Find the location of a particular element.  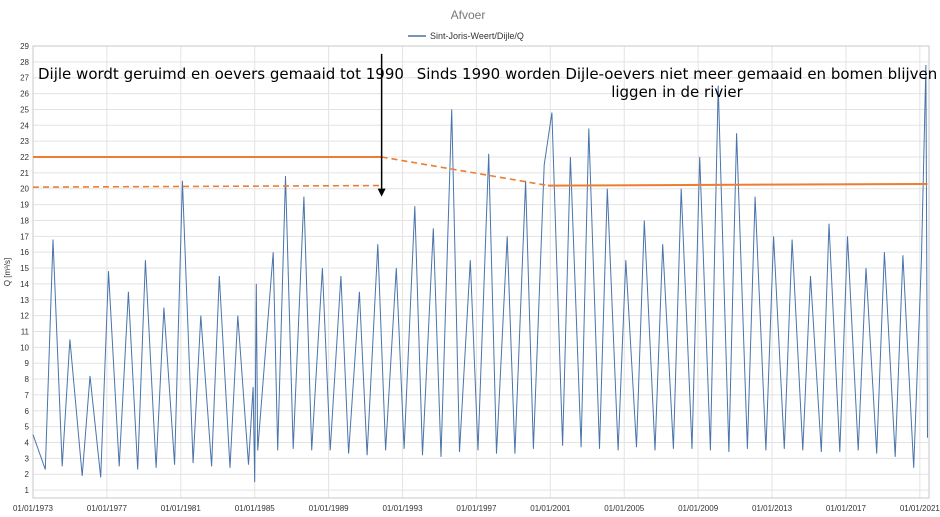

x-tick-label: 01/01/1977 is located at coordinates (107, 508).